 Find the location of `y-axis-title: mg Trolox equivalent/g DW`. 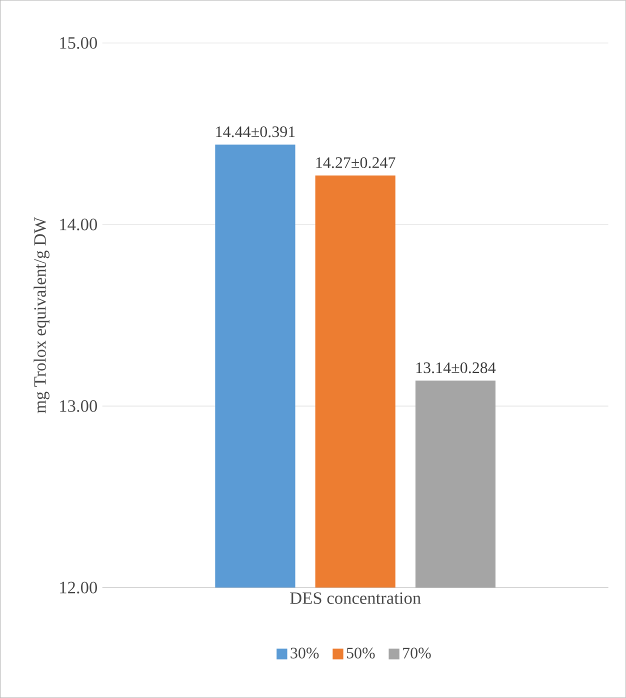

y-axis-title: mg Trolox equivalent/g DW is located at coordinates (42, 315).